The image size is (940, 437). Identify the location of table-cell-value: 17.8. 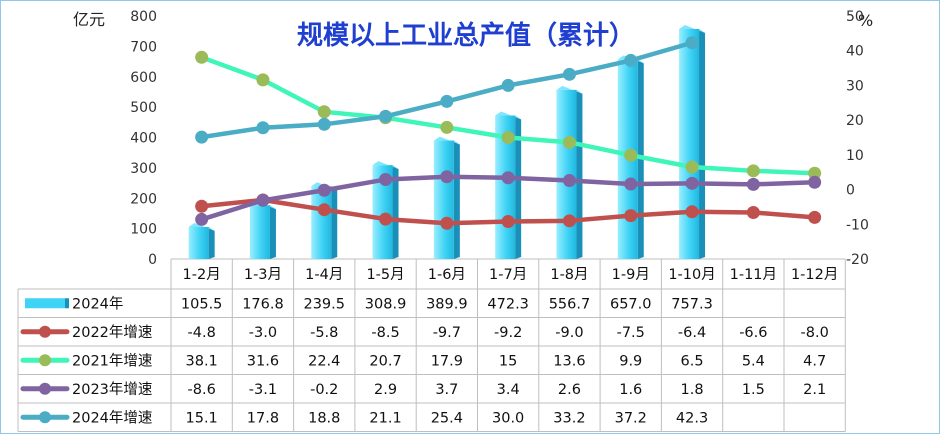
(263, 418).